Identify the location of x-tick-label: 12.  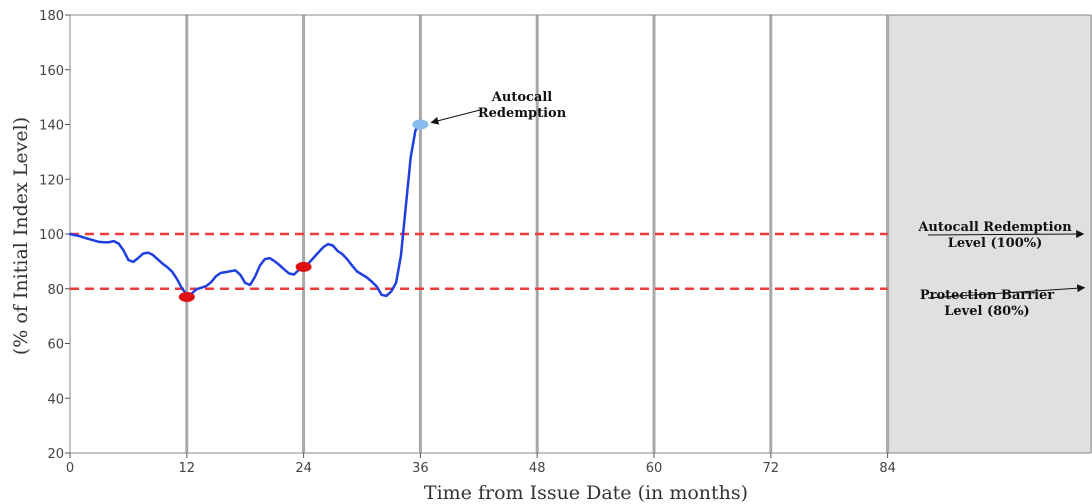
(187, 468).